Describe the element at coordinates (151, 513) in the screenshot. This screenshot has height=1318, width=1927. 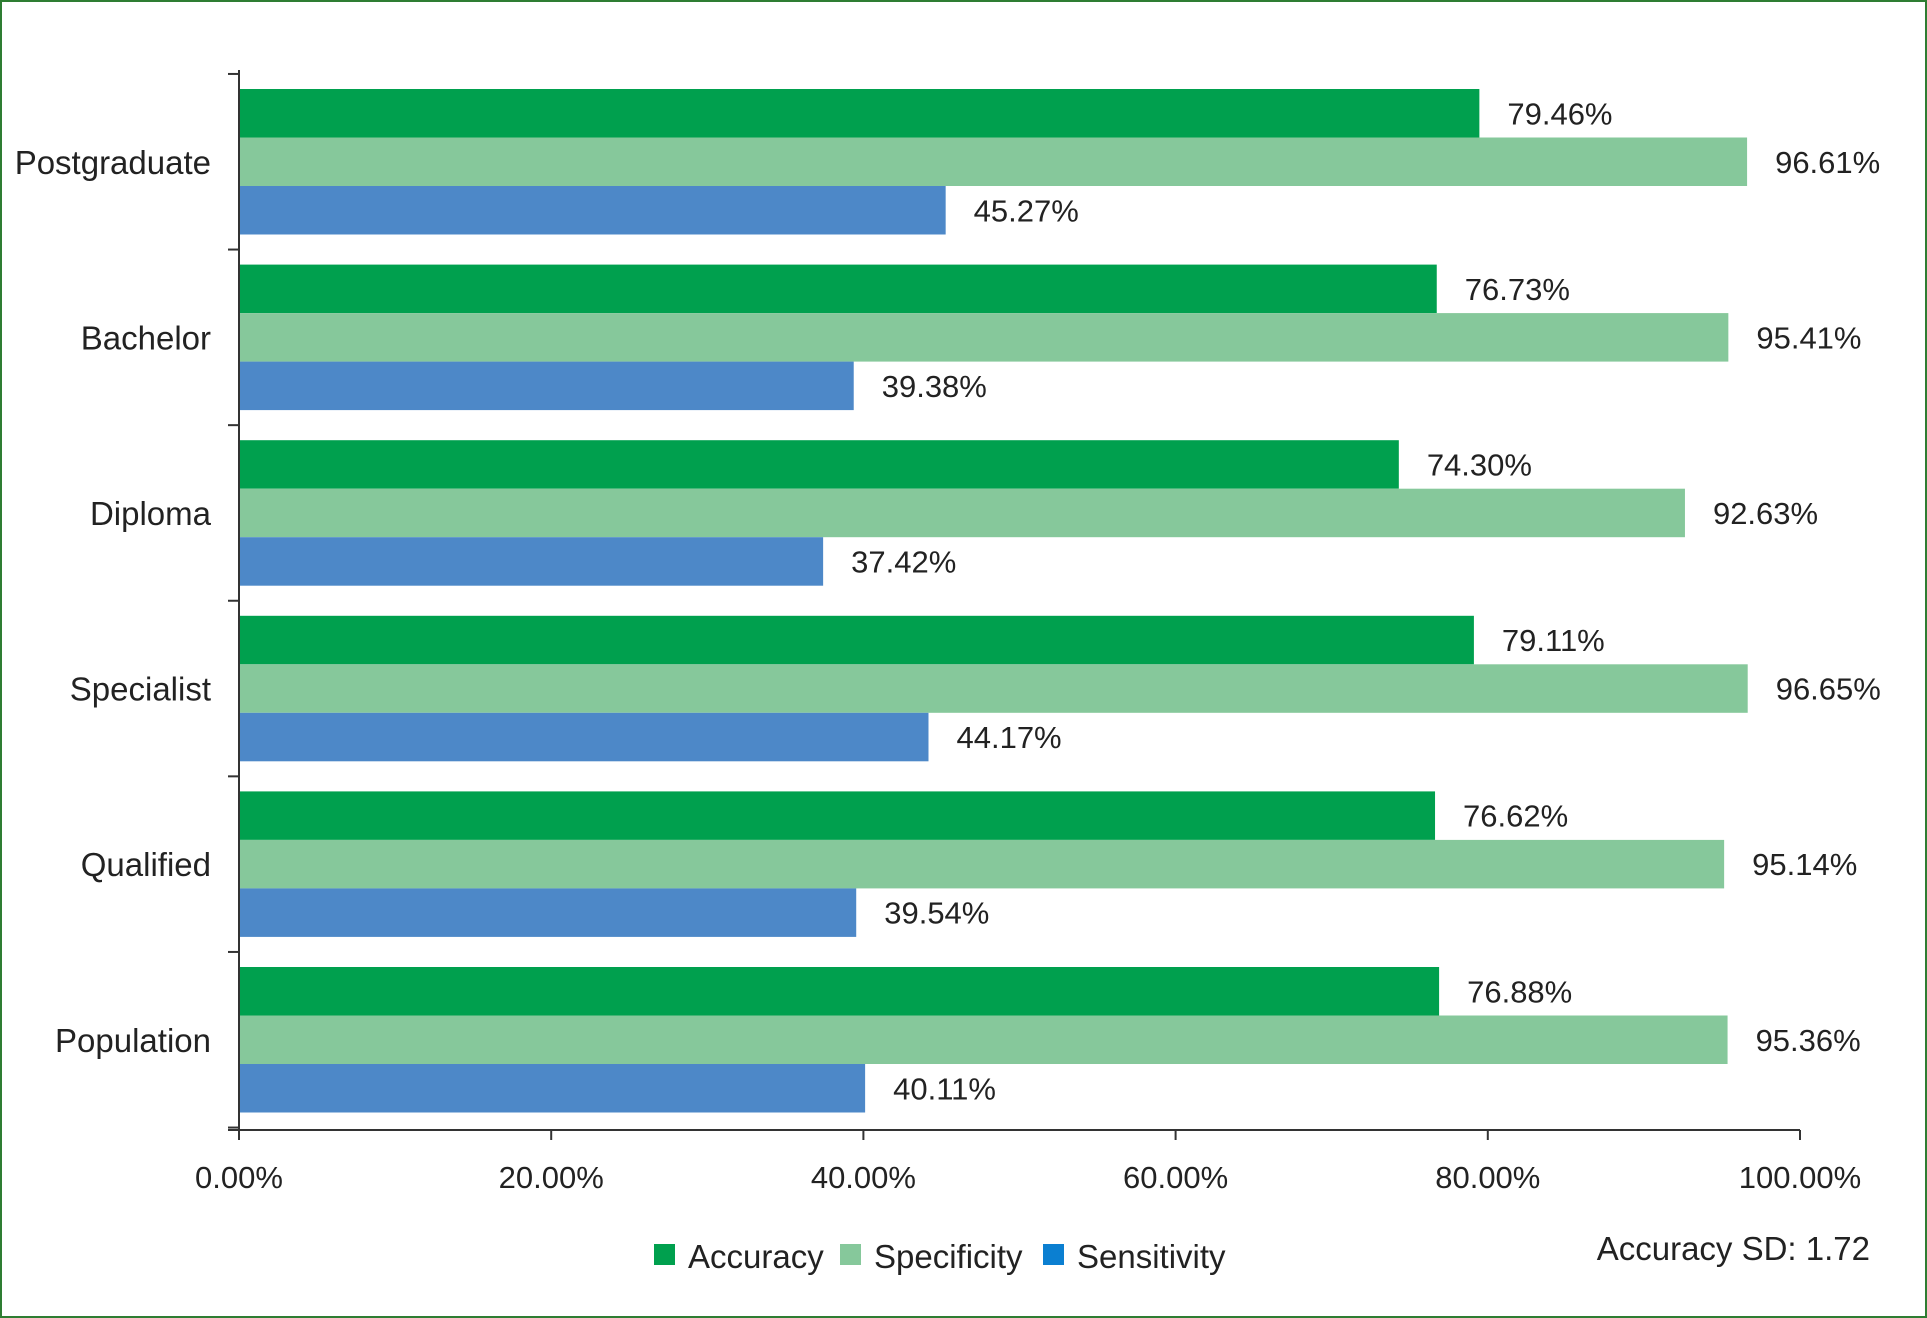
I see `category-label-diploma: Diploma` at that location.